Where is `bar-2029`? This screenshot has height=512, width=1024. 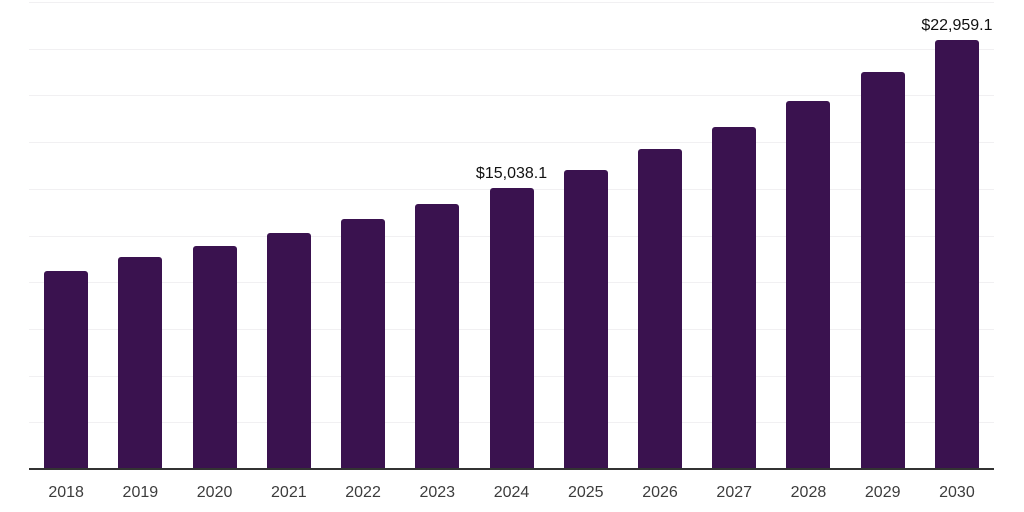
bar-2029 is located at coordinates (882, 270).